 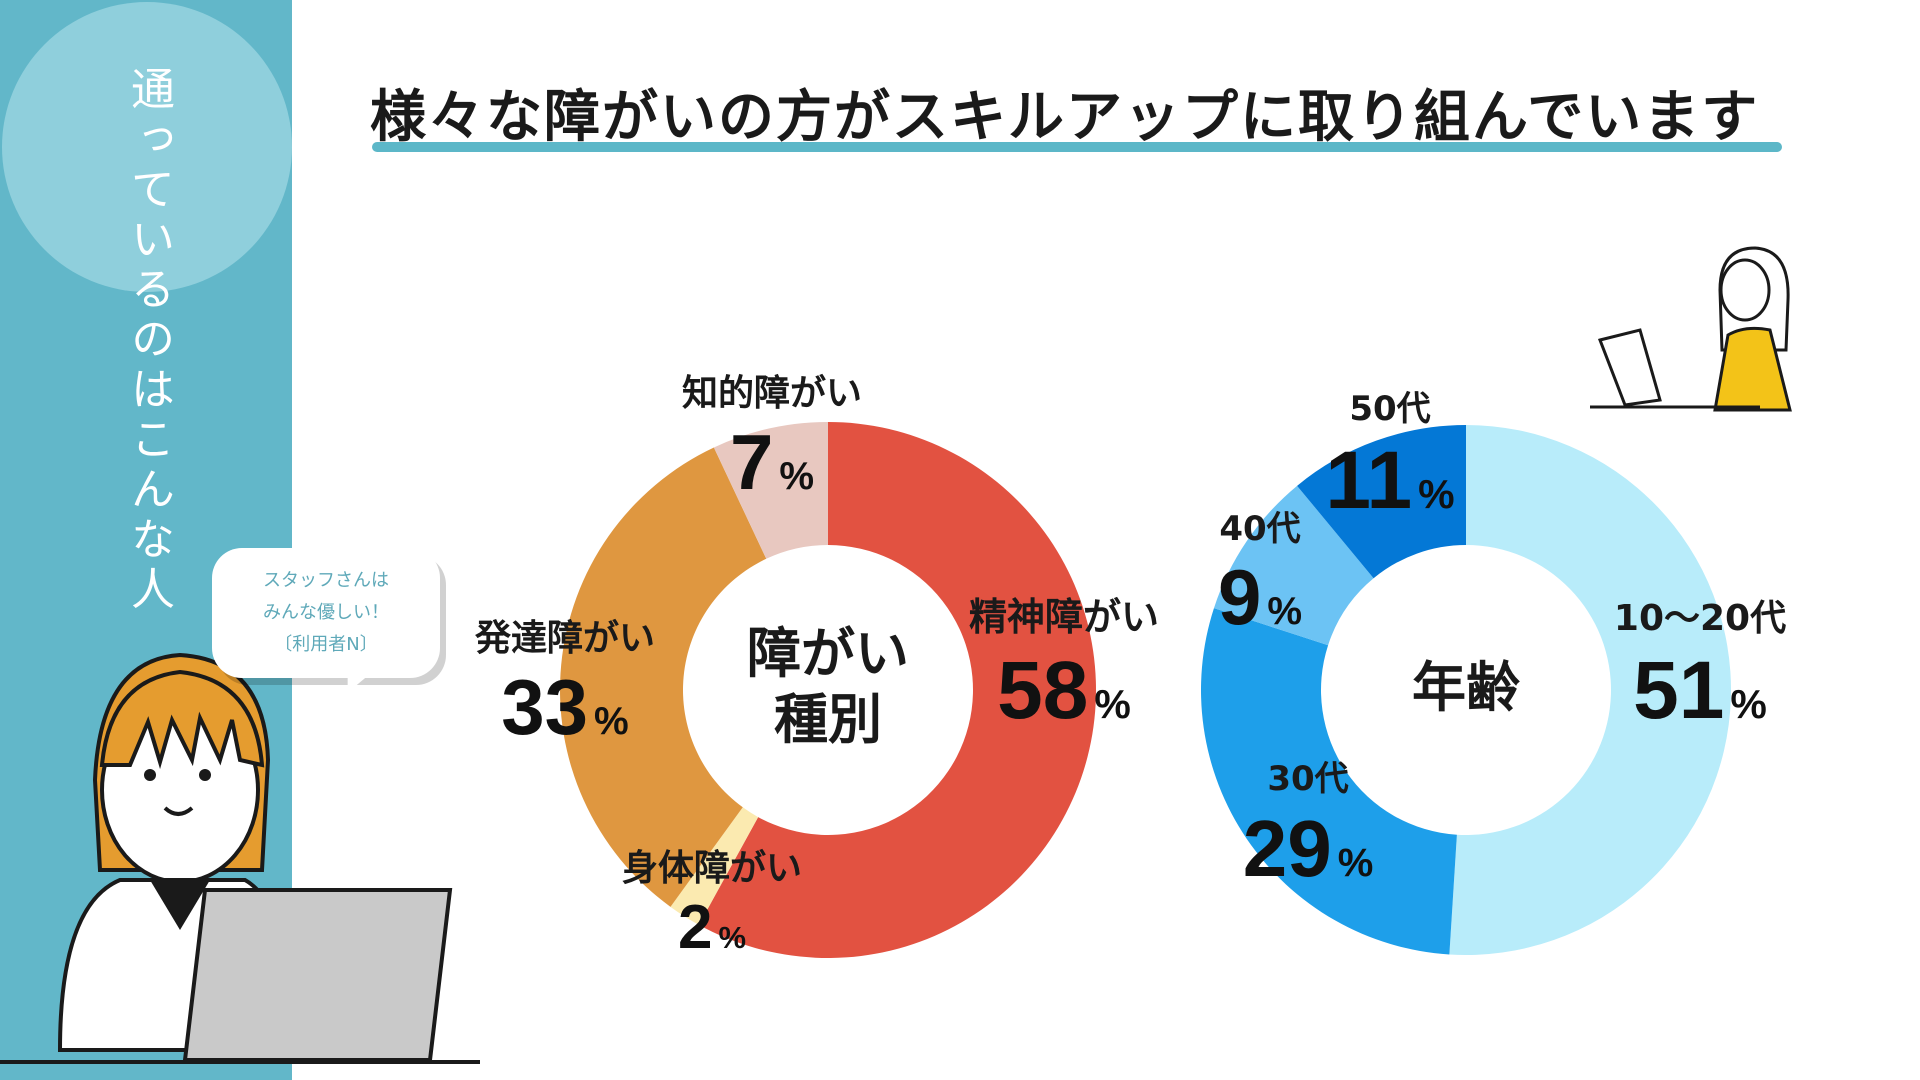 What do you see at coordinates (564, 707) in the screenshot?
I see `donut1-value-3: 33%` at bounding box center [564, 707].